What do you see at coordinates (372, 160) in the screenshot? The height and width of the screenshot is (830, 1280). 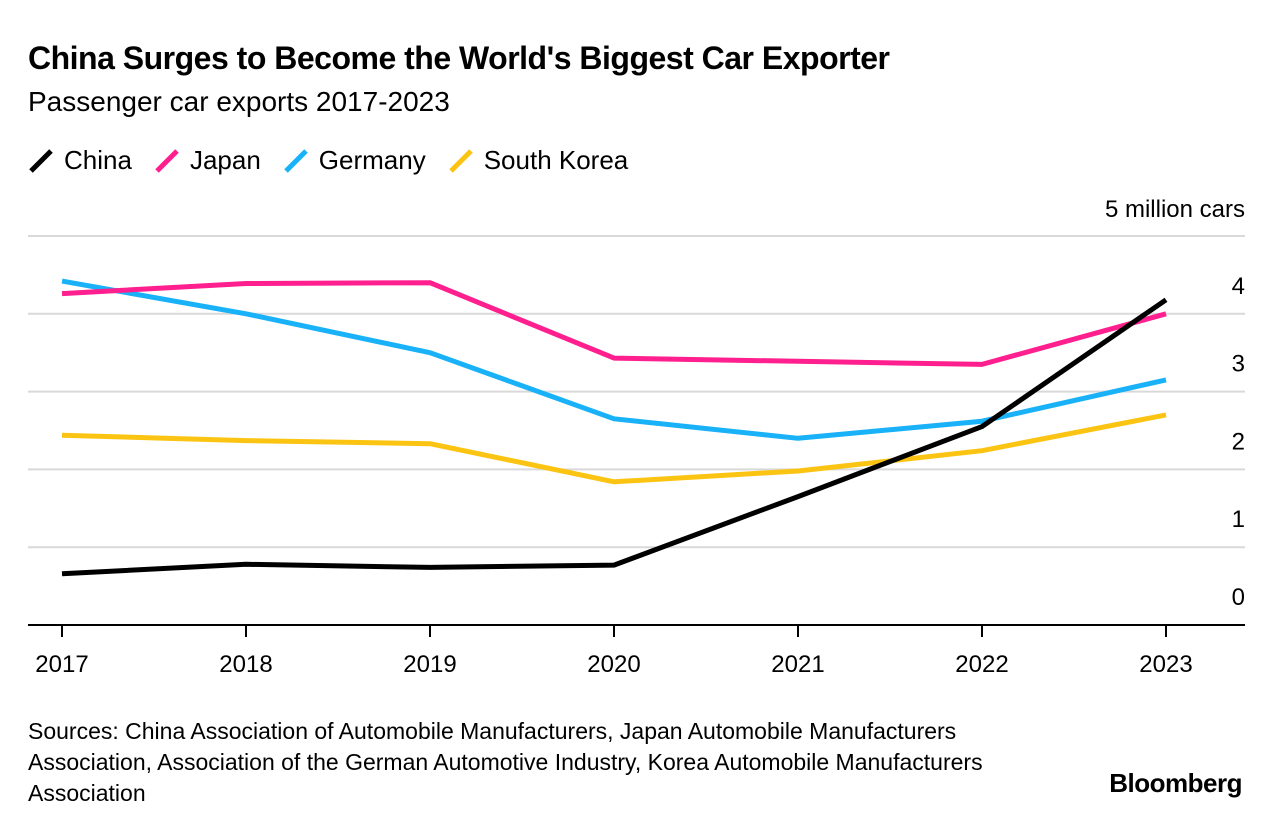 I see `legend-label: Germany` at bounding box center [372, 160].